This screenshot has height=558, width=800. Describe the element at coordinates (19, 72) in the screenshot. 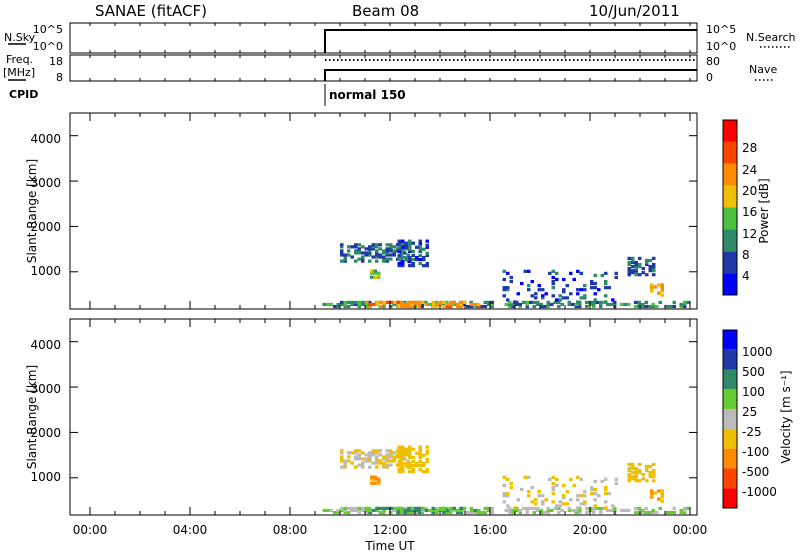

I see `mhz-label: [MHz]` at that location.